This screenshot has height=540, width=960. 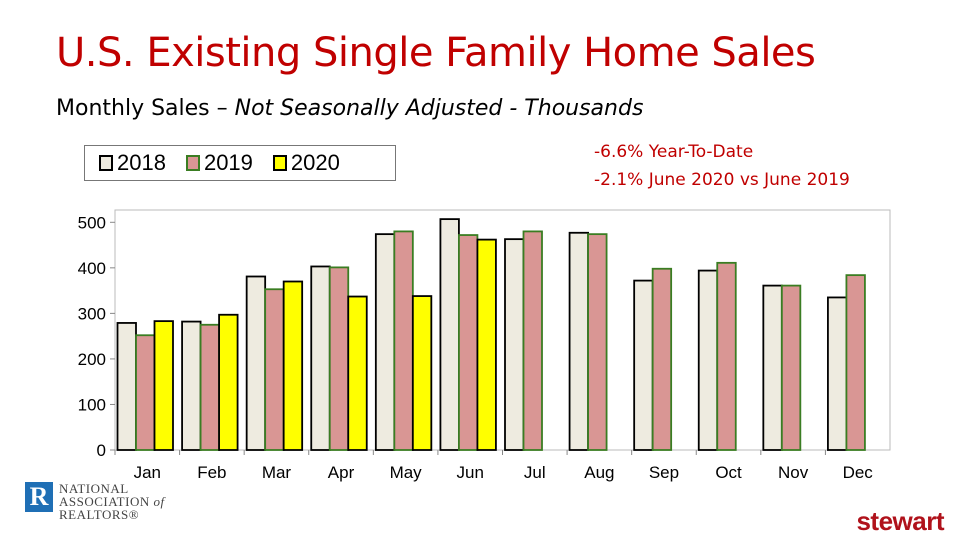 I want to click on bar-2019-Jun, so click(x=468, y=342).